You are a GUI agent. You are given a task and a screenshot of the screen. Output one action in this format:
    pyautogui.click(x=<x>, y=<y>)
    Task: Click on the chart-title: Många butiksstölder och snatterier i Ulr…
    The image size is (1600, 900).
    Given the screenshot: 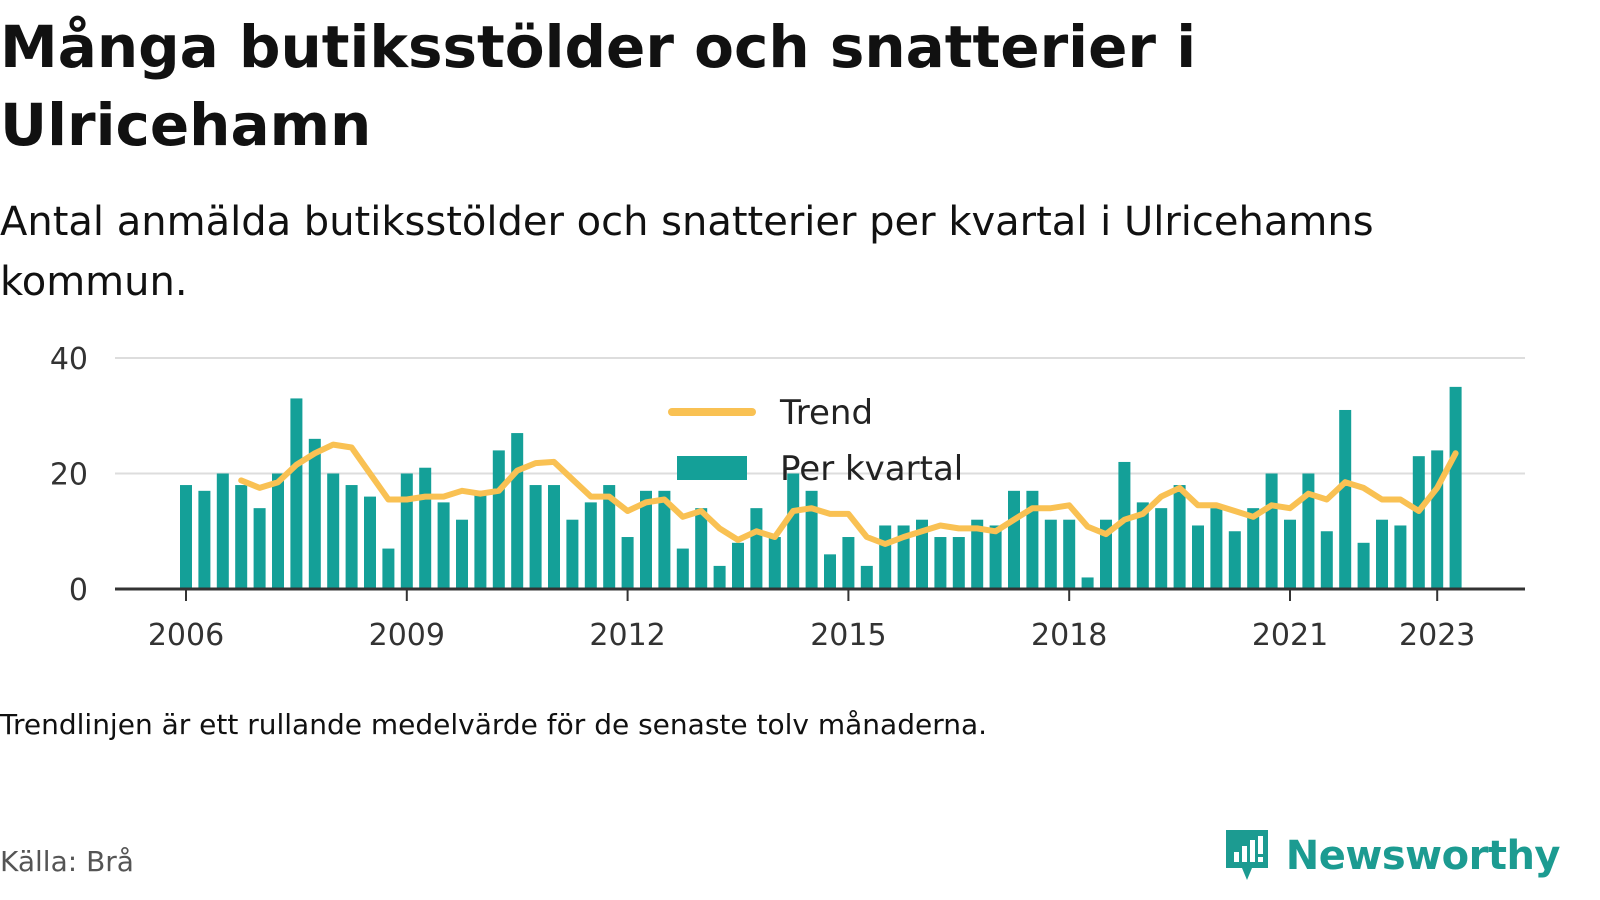 What is the action you would take?
    pyautogui.click(x=598, y=86)
    